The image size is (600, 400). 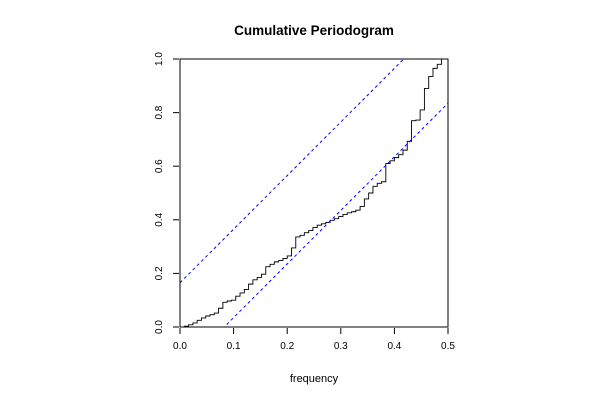 I want to click on x-tick-label: 0.4, so click(x=394, y=346).